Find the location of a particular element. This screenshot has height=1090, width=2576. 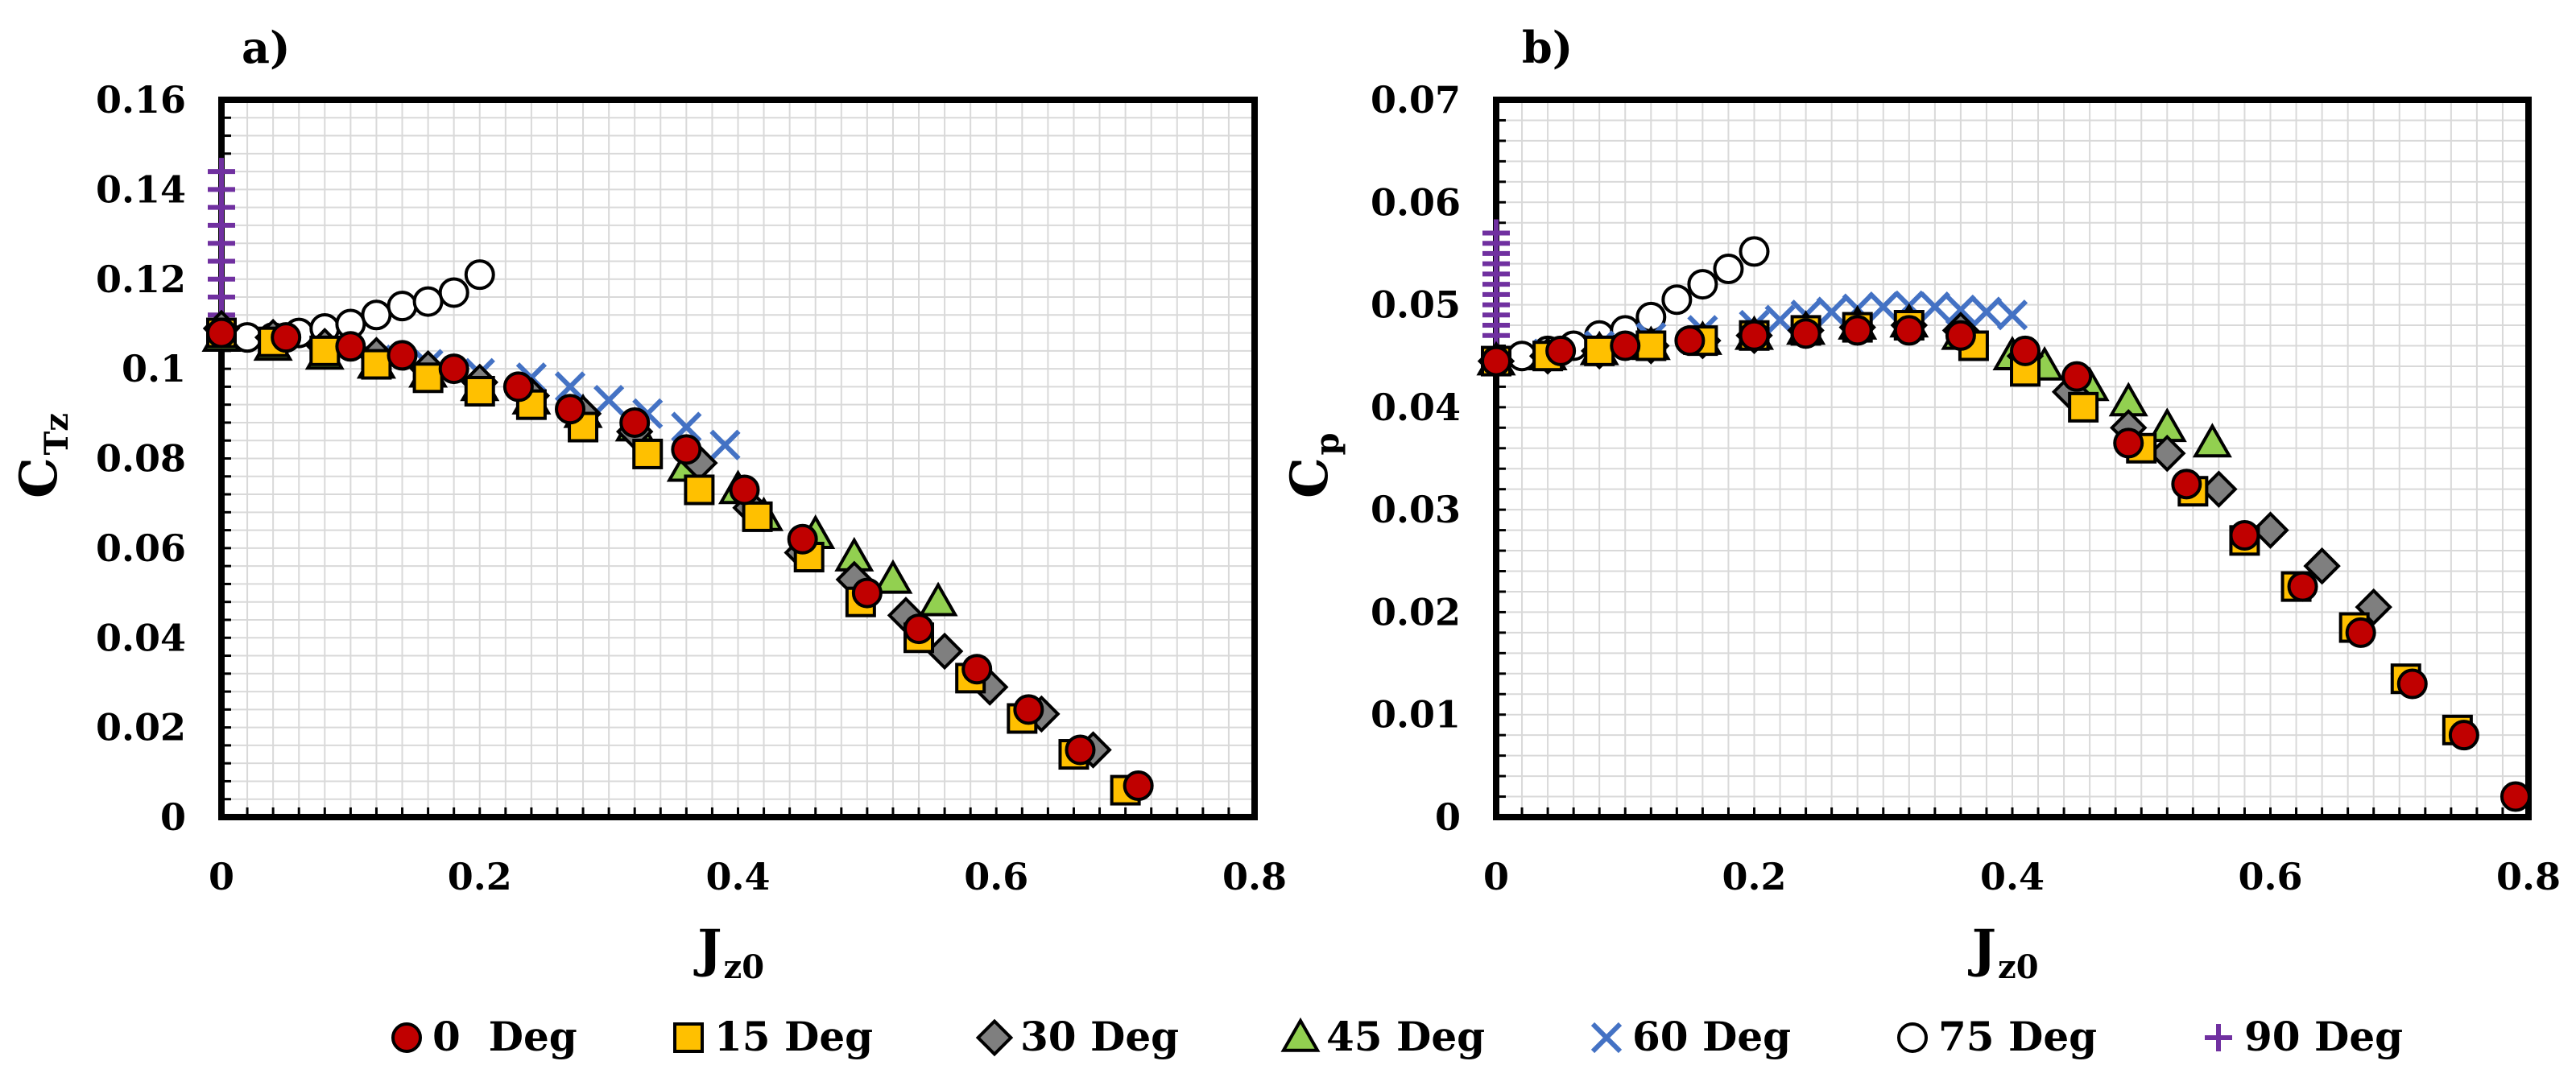

legend-item: 90 Deg is located at coordinates (2304, 1036).